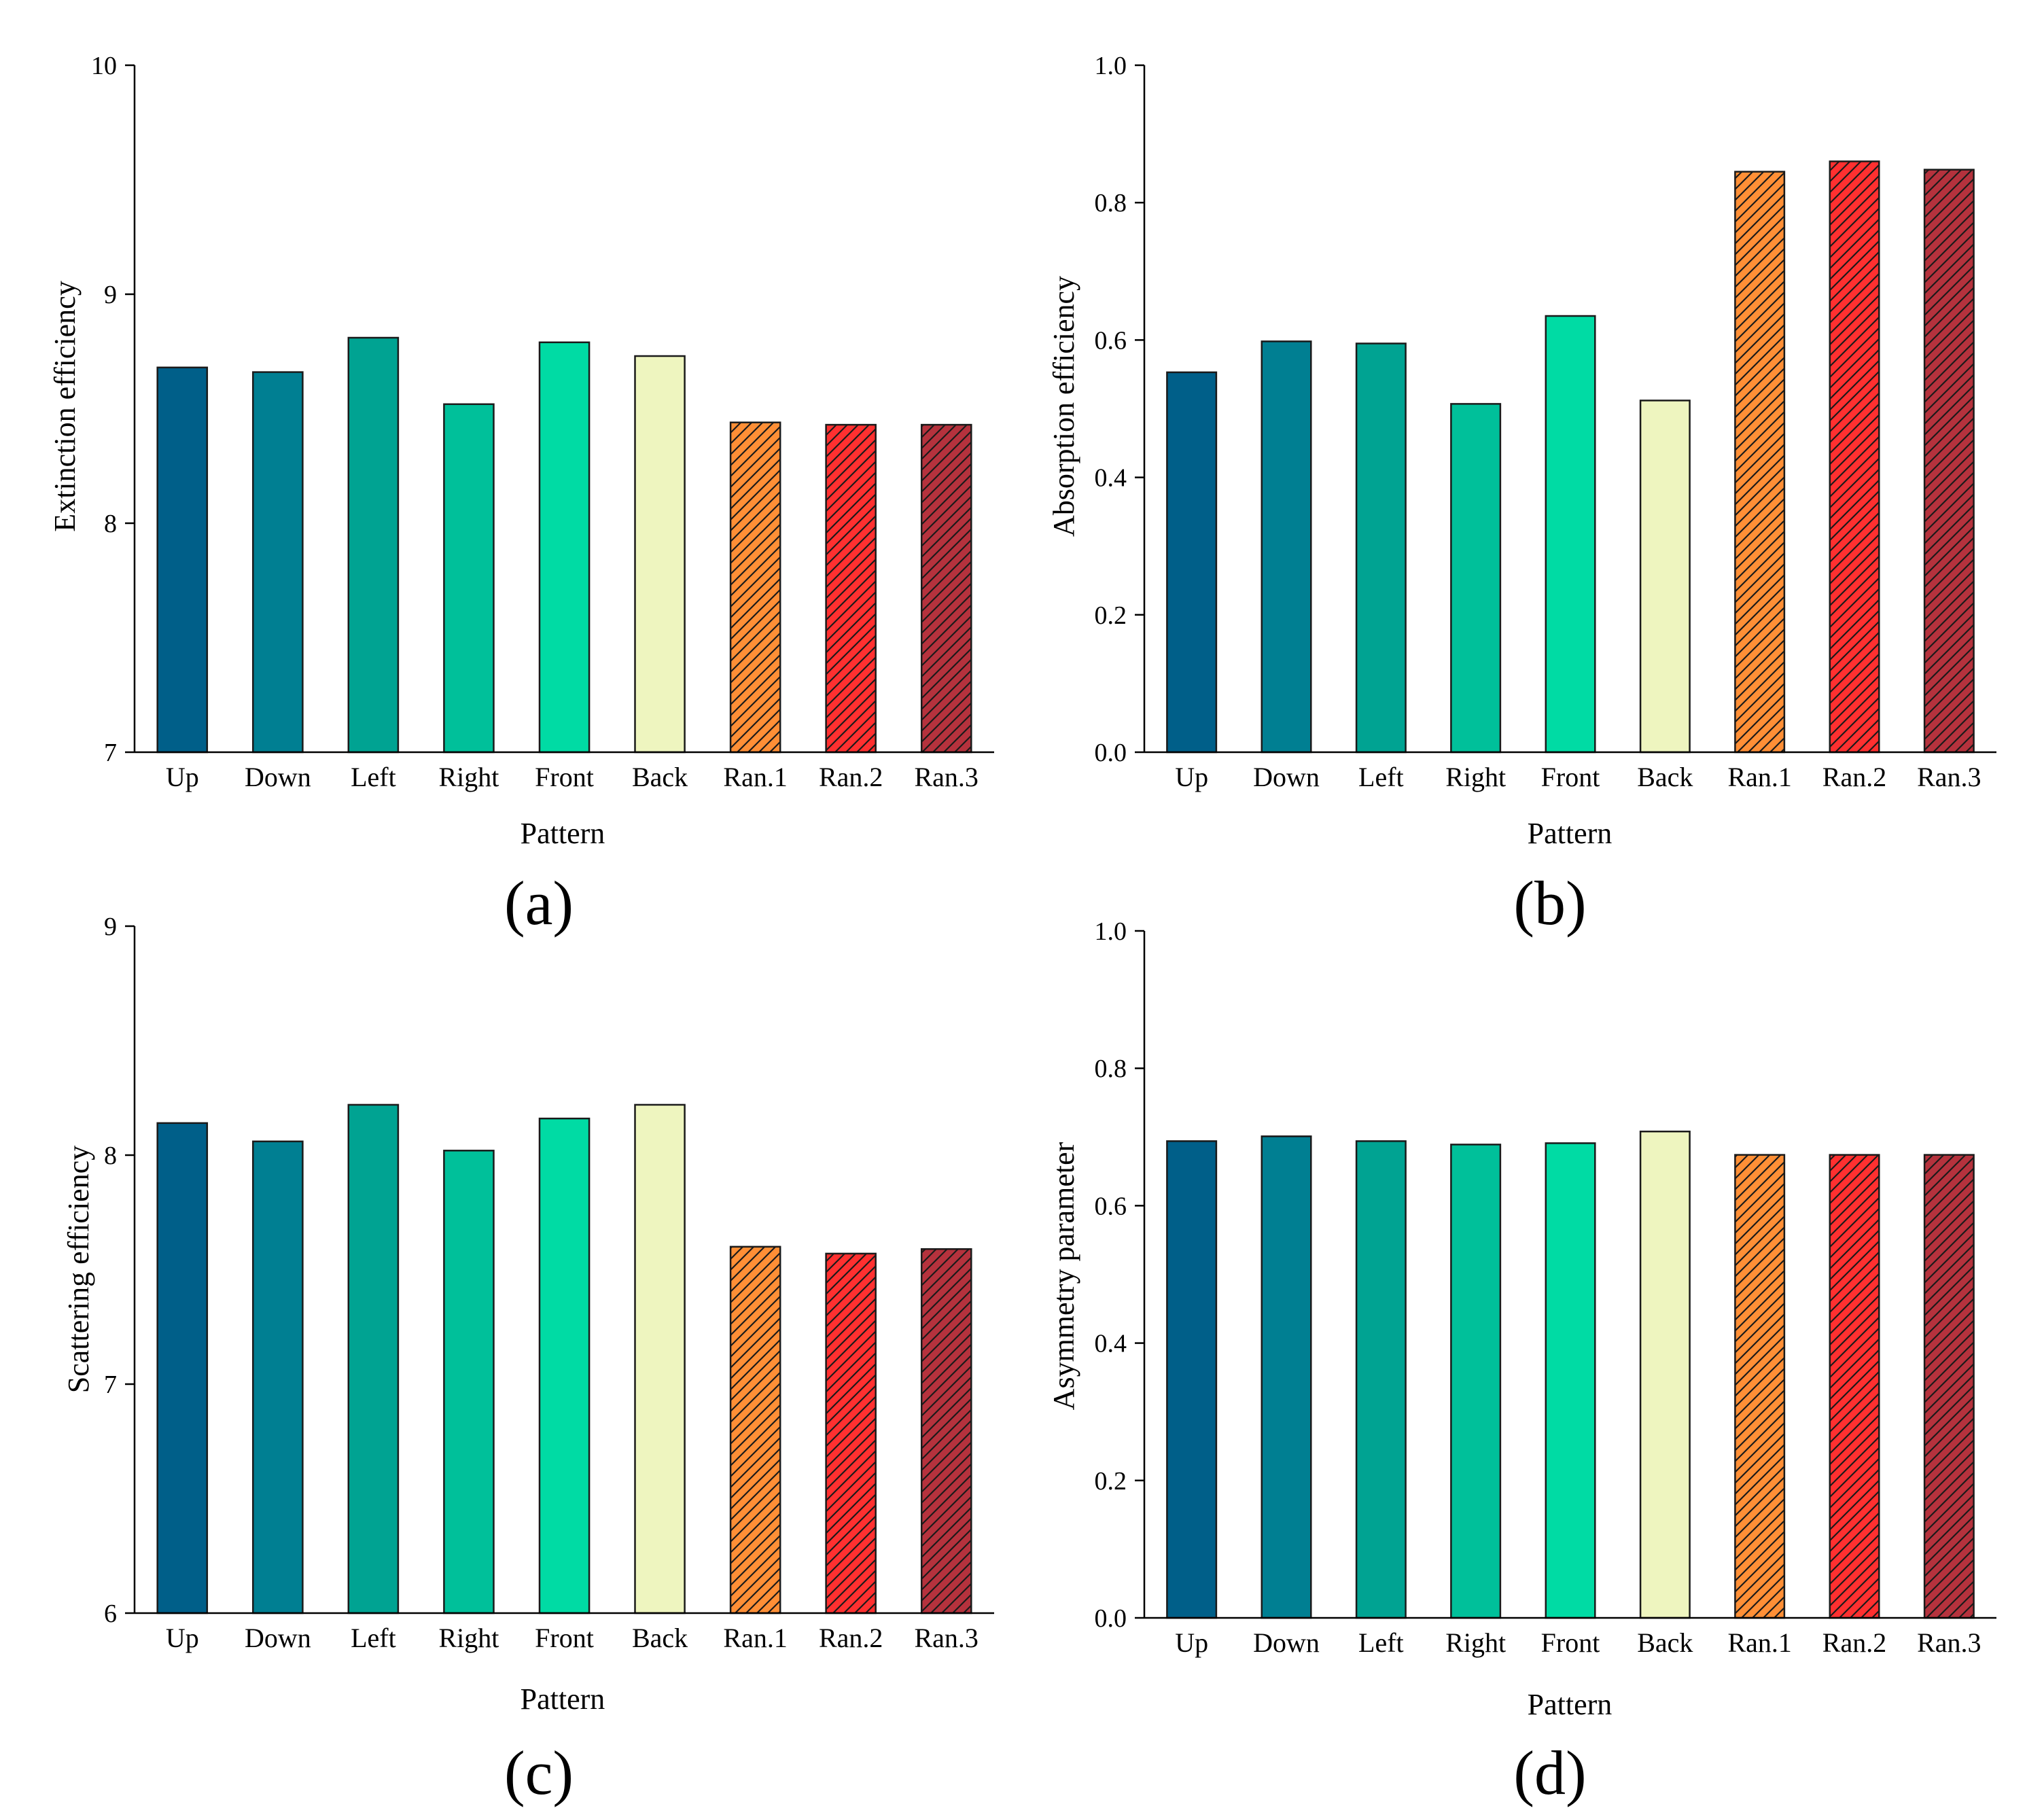 The image size is (2044, 1819). Describe the element at coordinates (373, 777) in the screenshot. I see `chart-a-category-label: Left` at that location.